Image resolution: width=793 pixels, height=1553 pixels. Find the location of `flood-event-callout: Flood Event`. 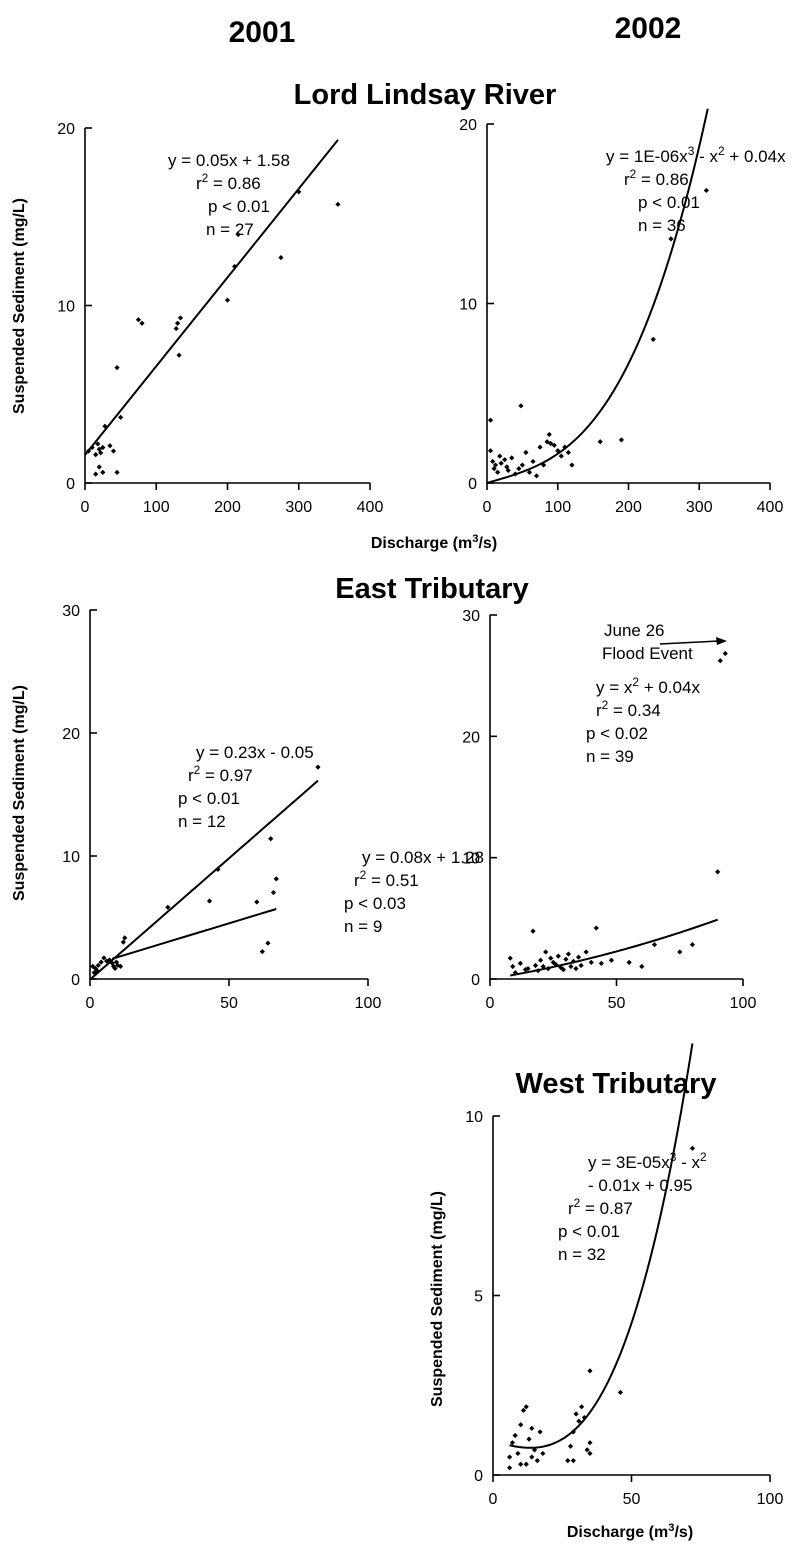

flood-event-callout: Flood Event is located at coordinates (647, 653).